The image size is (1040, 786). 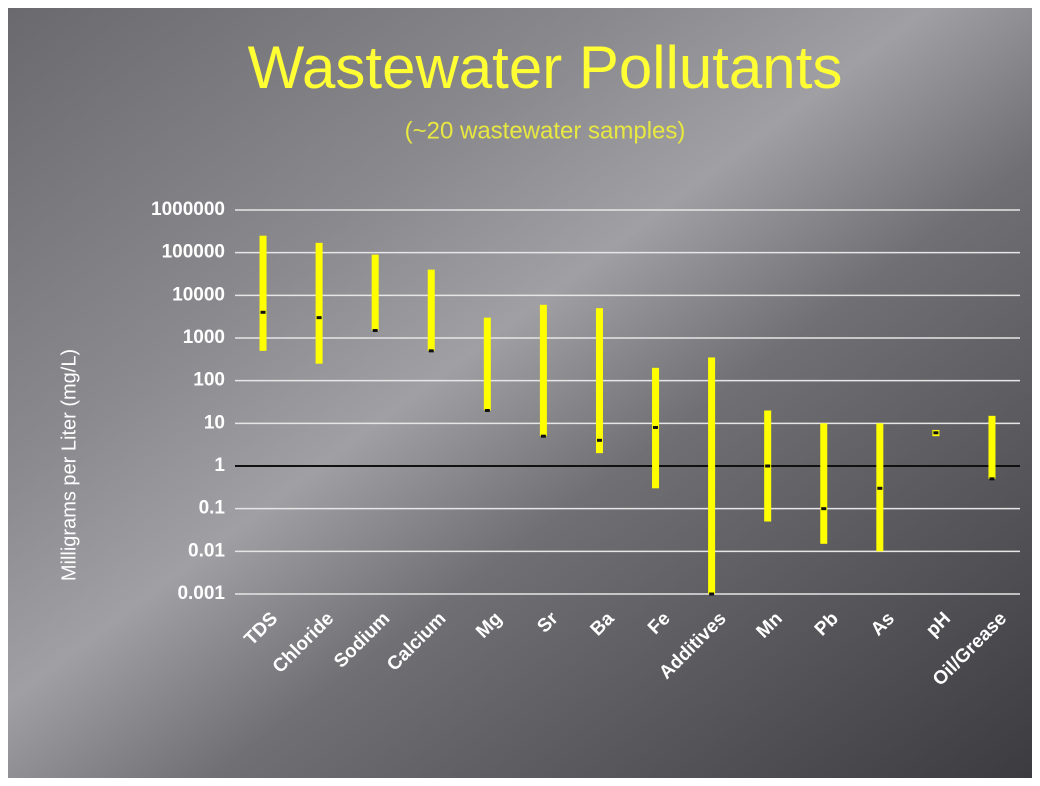 I want to click on y-tick-label: 100000, so click(x=193, y=252).